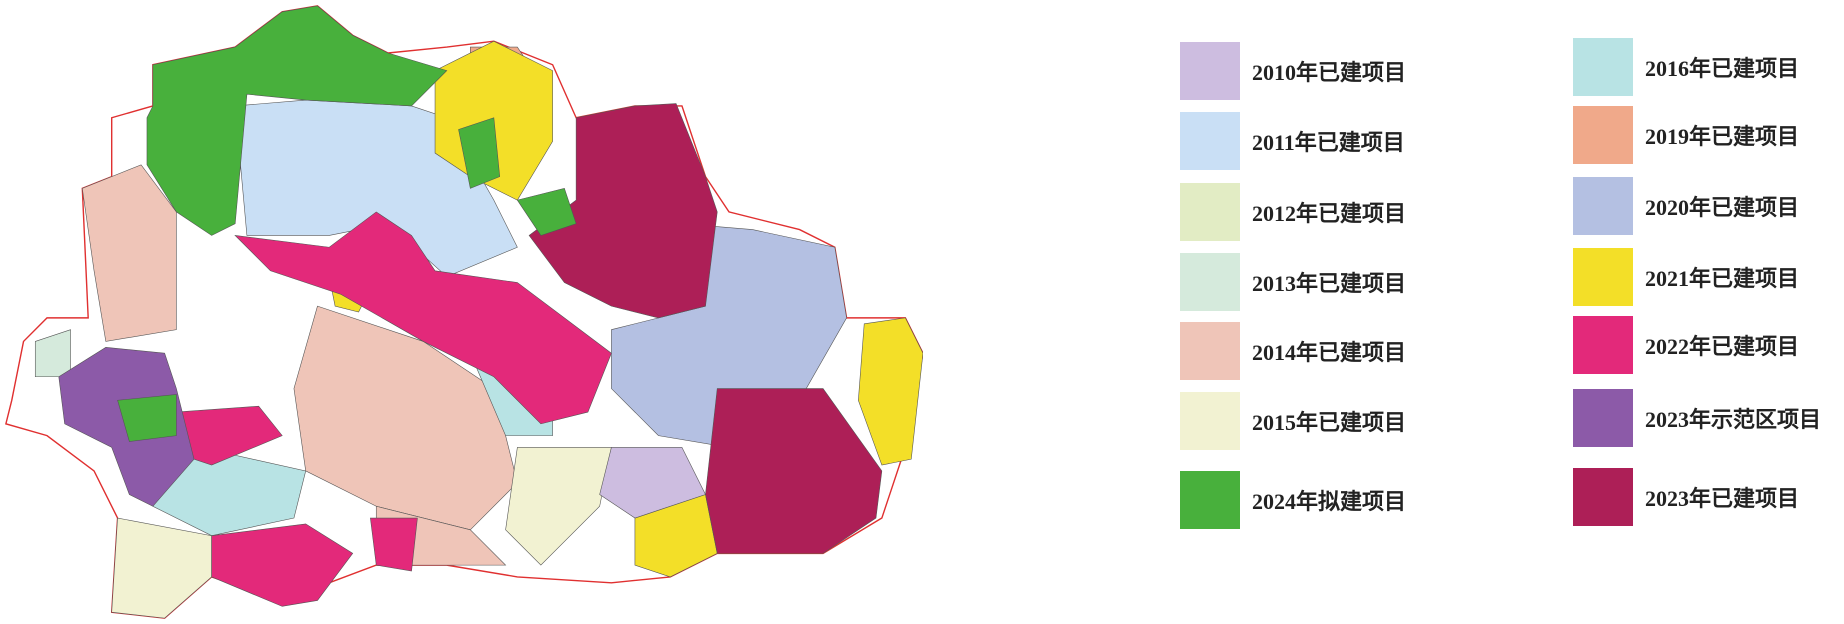 This screenshot has width=1844, height=624. I want to click on legend-item: 2023年已建项目, so click(1686, 497).